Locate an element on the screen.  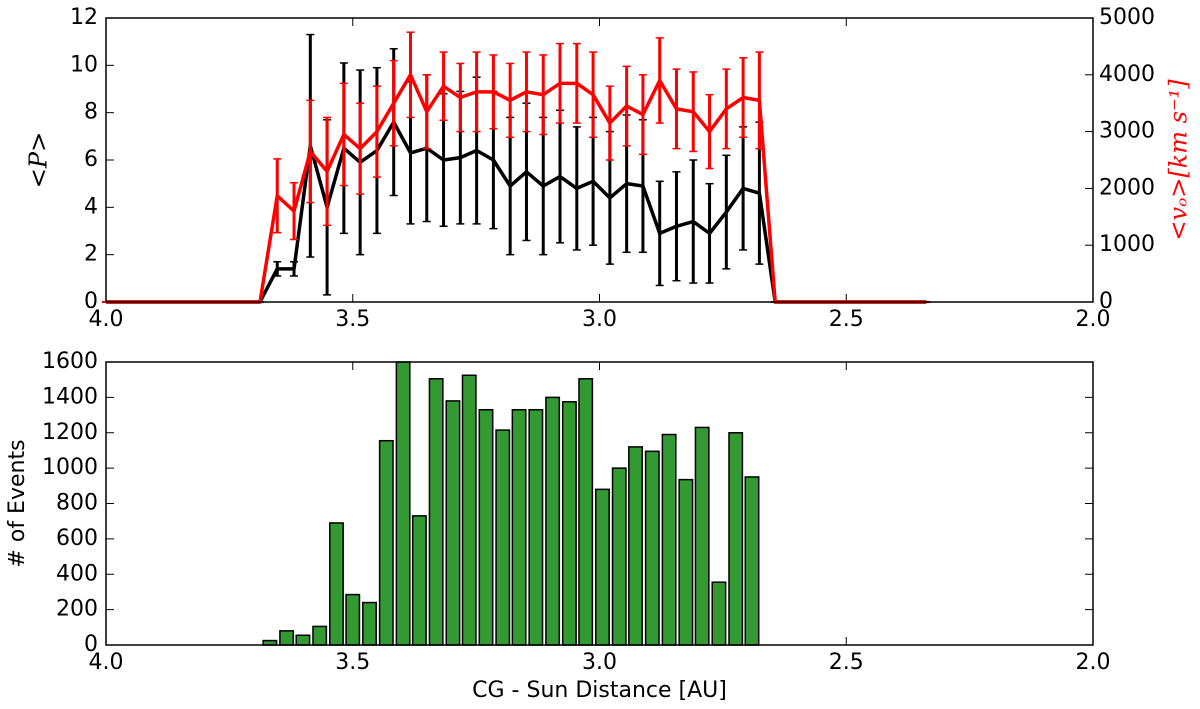
y2-tick-label: 0 is located at coordinates (1106, 301).